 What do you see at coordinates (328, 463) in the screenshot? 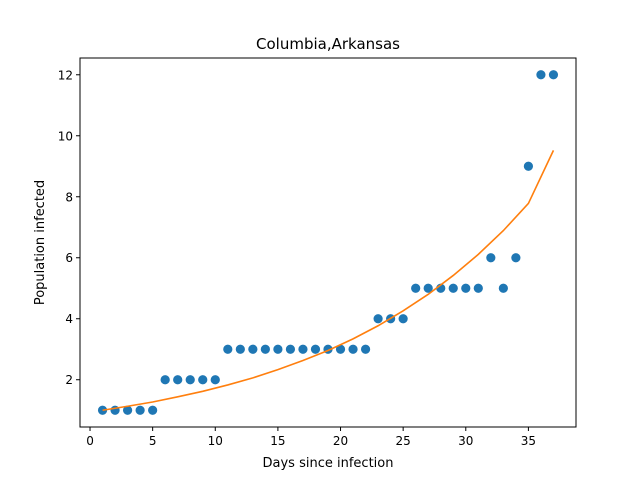
I see `x-axis-label: Days since infection` at bounding box center [328, 463].